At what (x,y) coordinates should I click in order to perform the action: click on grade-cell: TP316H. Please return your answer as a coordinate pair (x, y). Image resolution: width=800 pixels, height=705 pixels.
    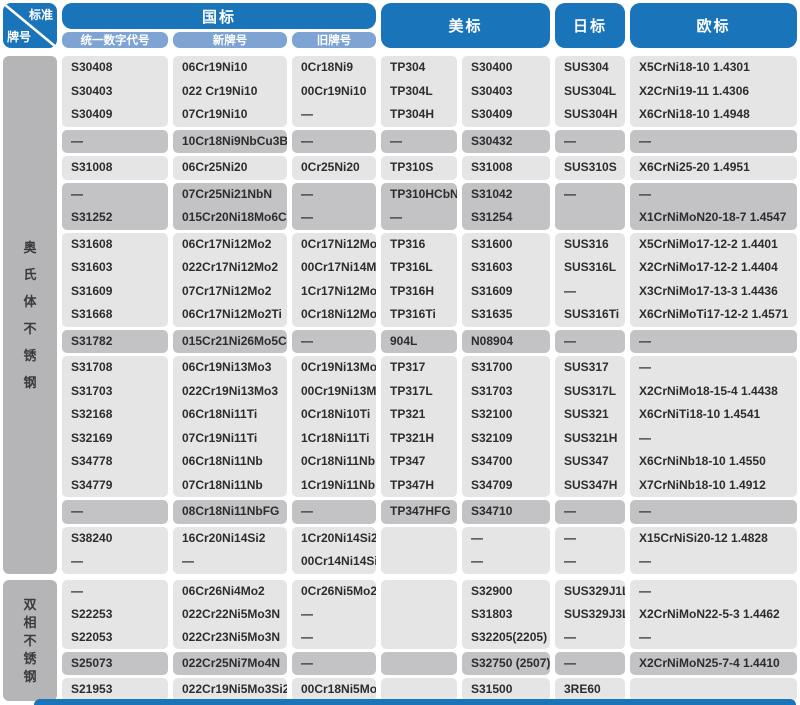
    Looking at the image, I should click on (412, 290).